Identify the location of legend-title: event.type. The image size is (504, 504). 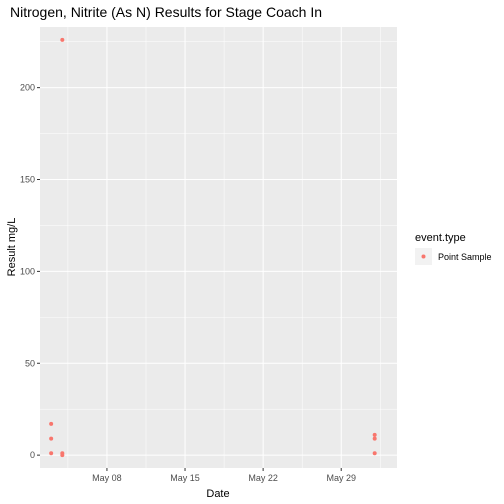
(440, 238).